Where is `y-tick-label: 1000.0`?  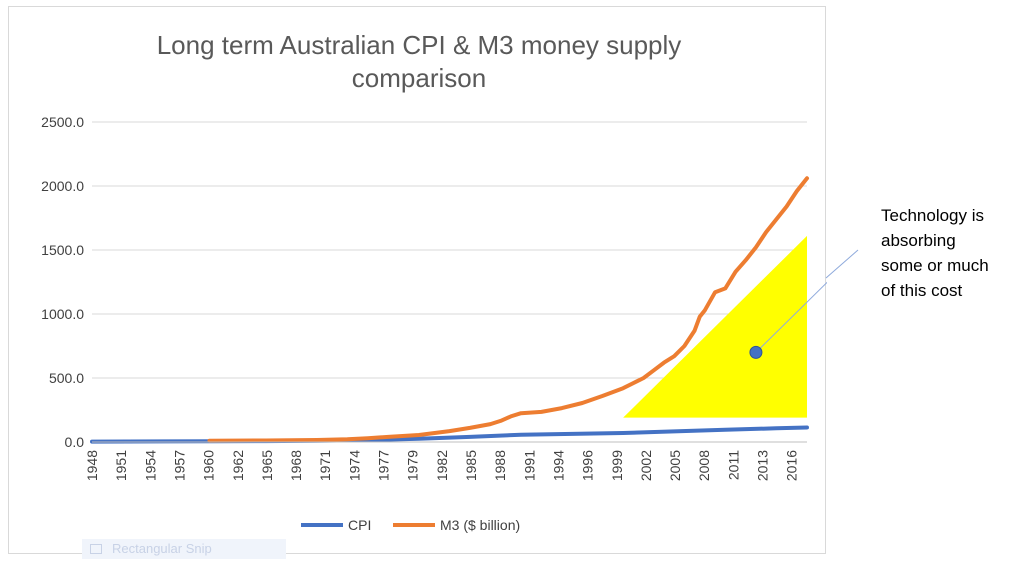 y-tick-label: 1000.0 is located at coordinates (62, 314).